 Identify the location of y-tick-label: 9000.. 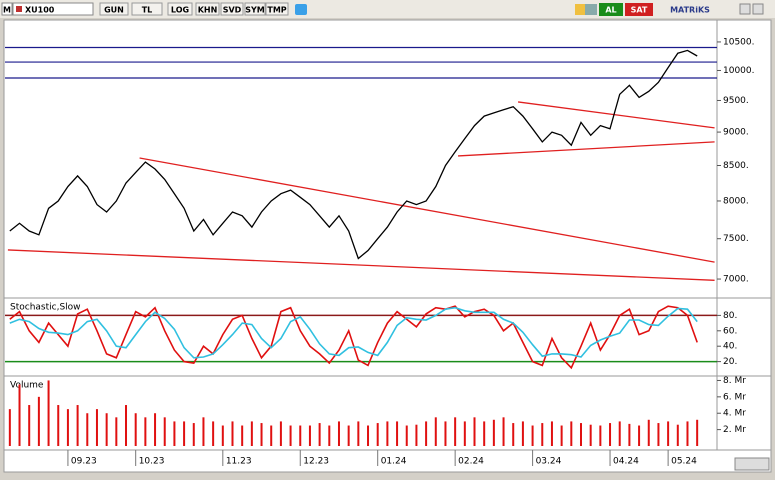
(736, 133).